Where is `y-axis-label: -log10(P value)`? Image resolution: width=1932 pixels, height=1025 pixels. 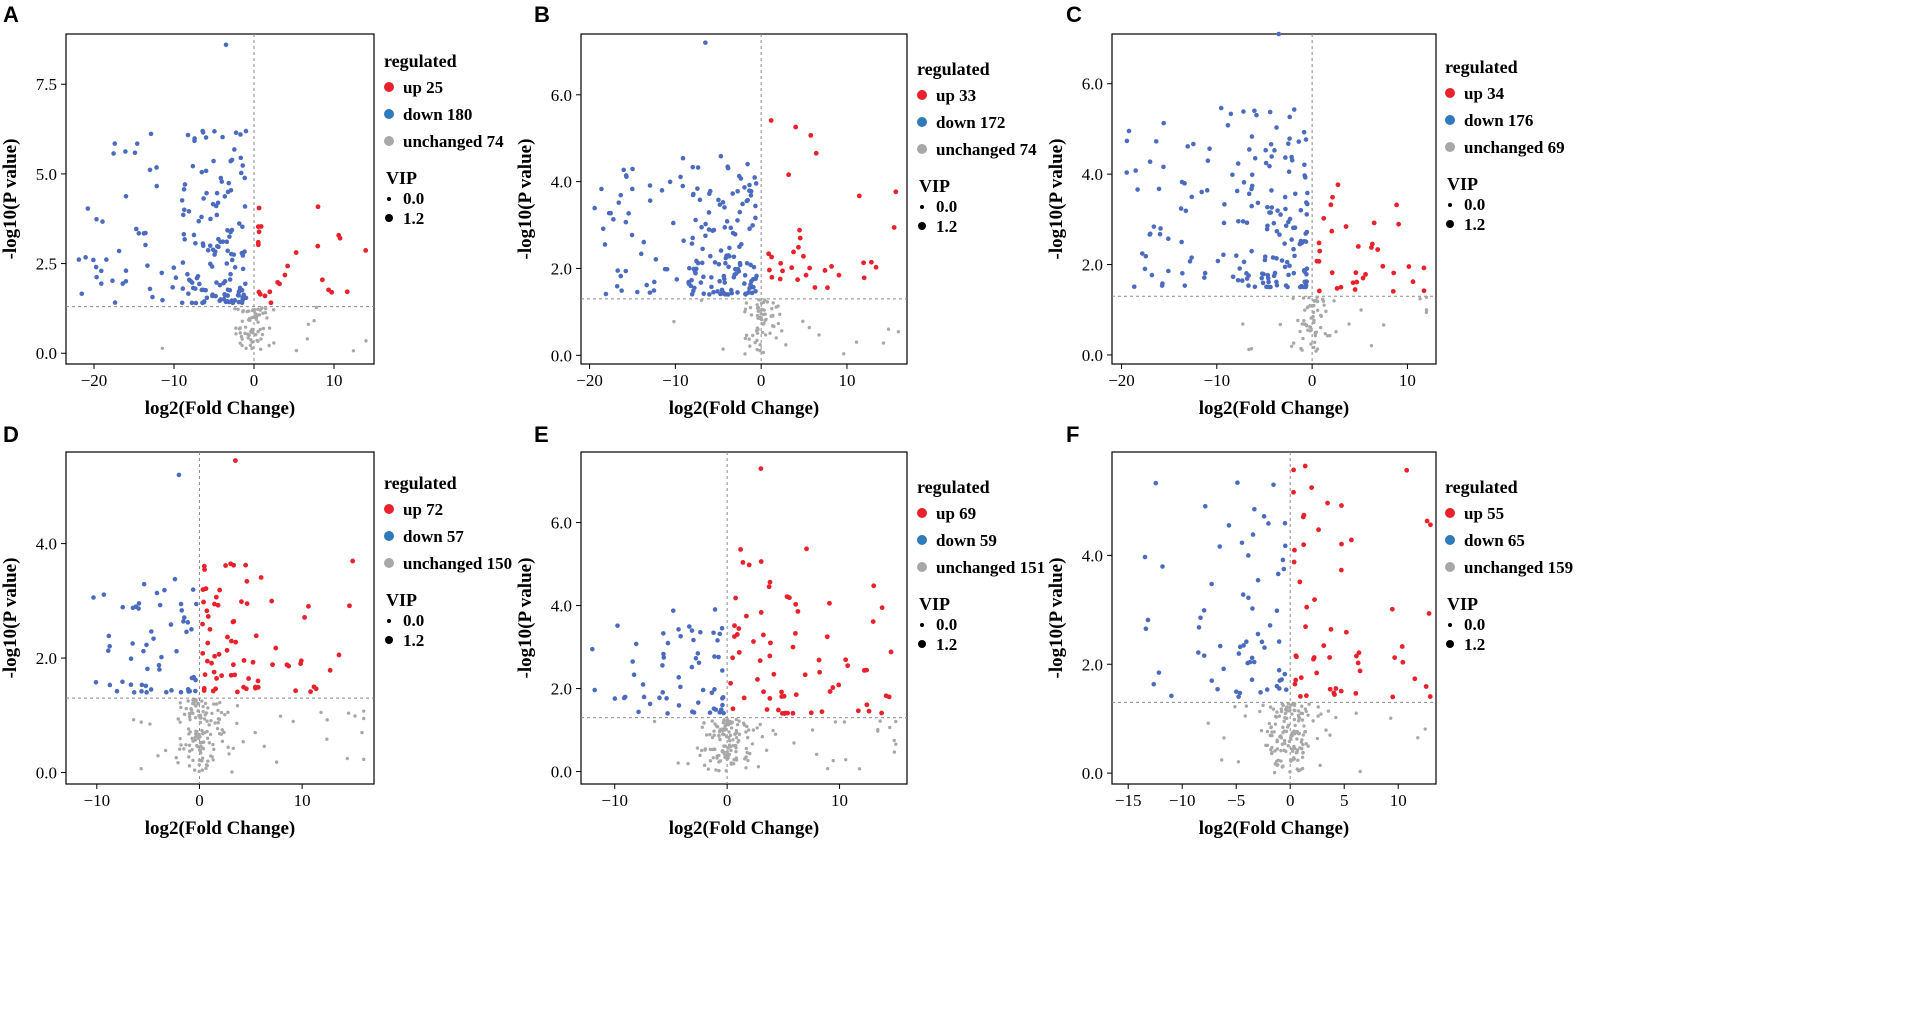 y-axis-label: -log10(P value) is located at coordinates (525, 199).